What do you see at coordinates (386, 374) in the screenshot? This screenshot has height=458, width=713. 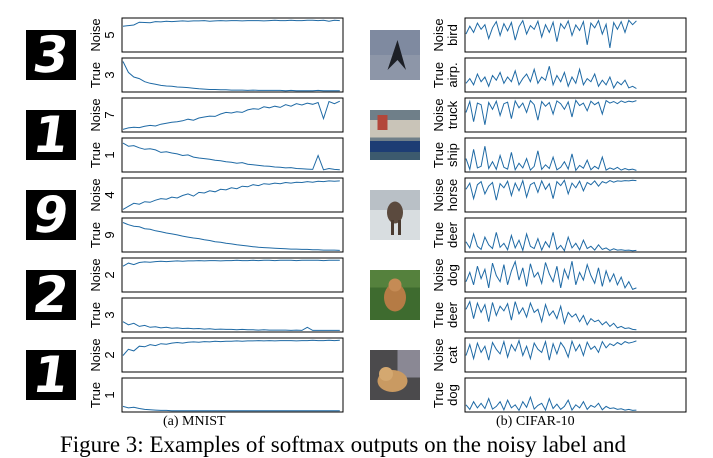 I see `dog-head` at bounding box center [386, 374].